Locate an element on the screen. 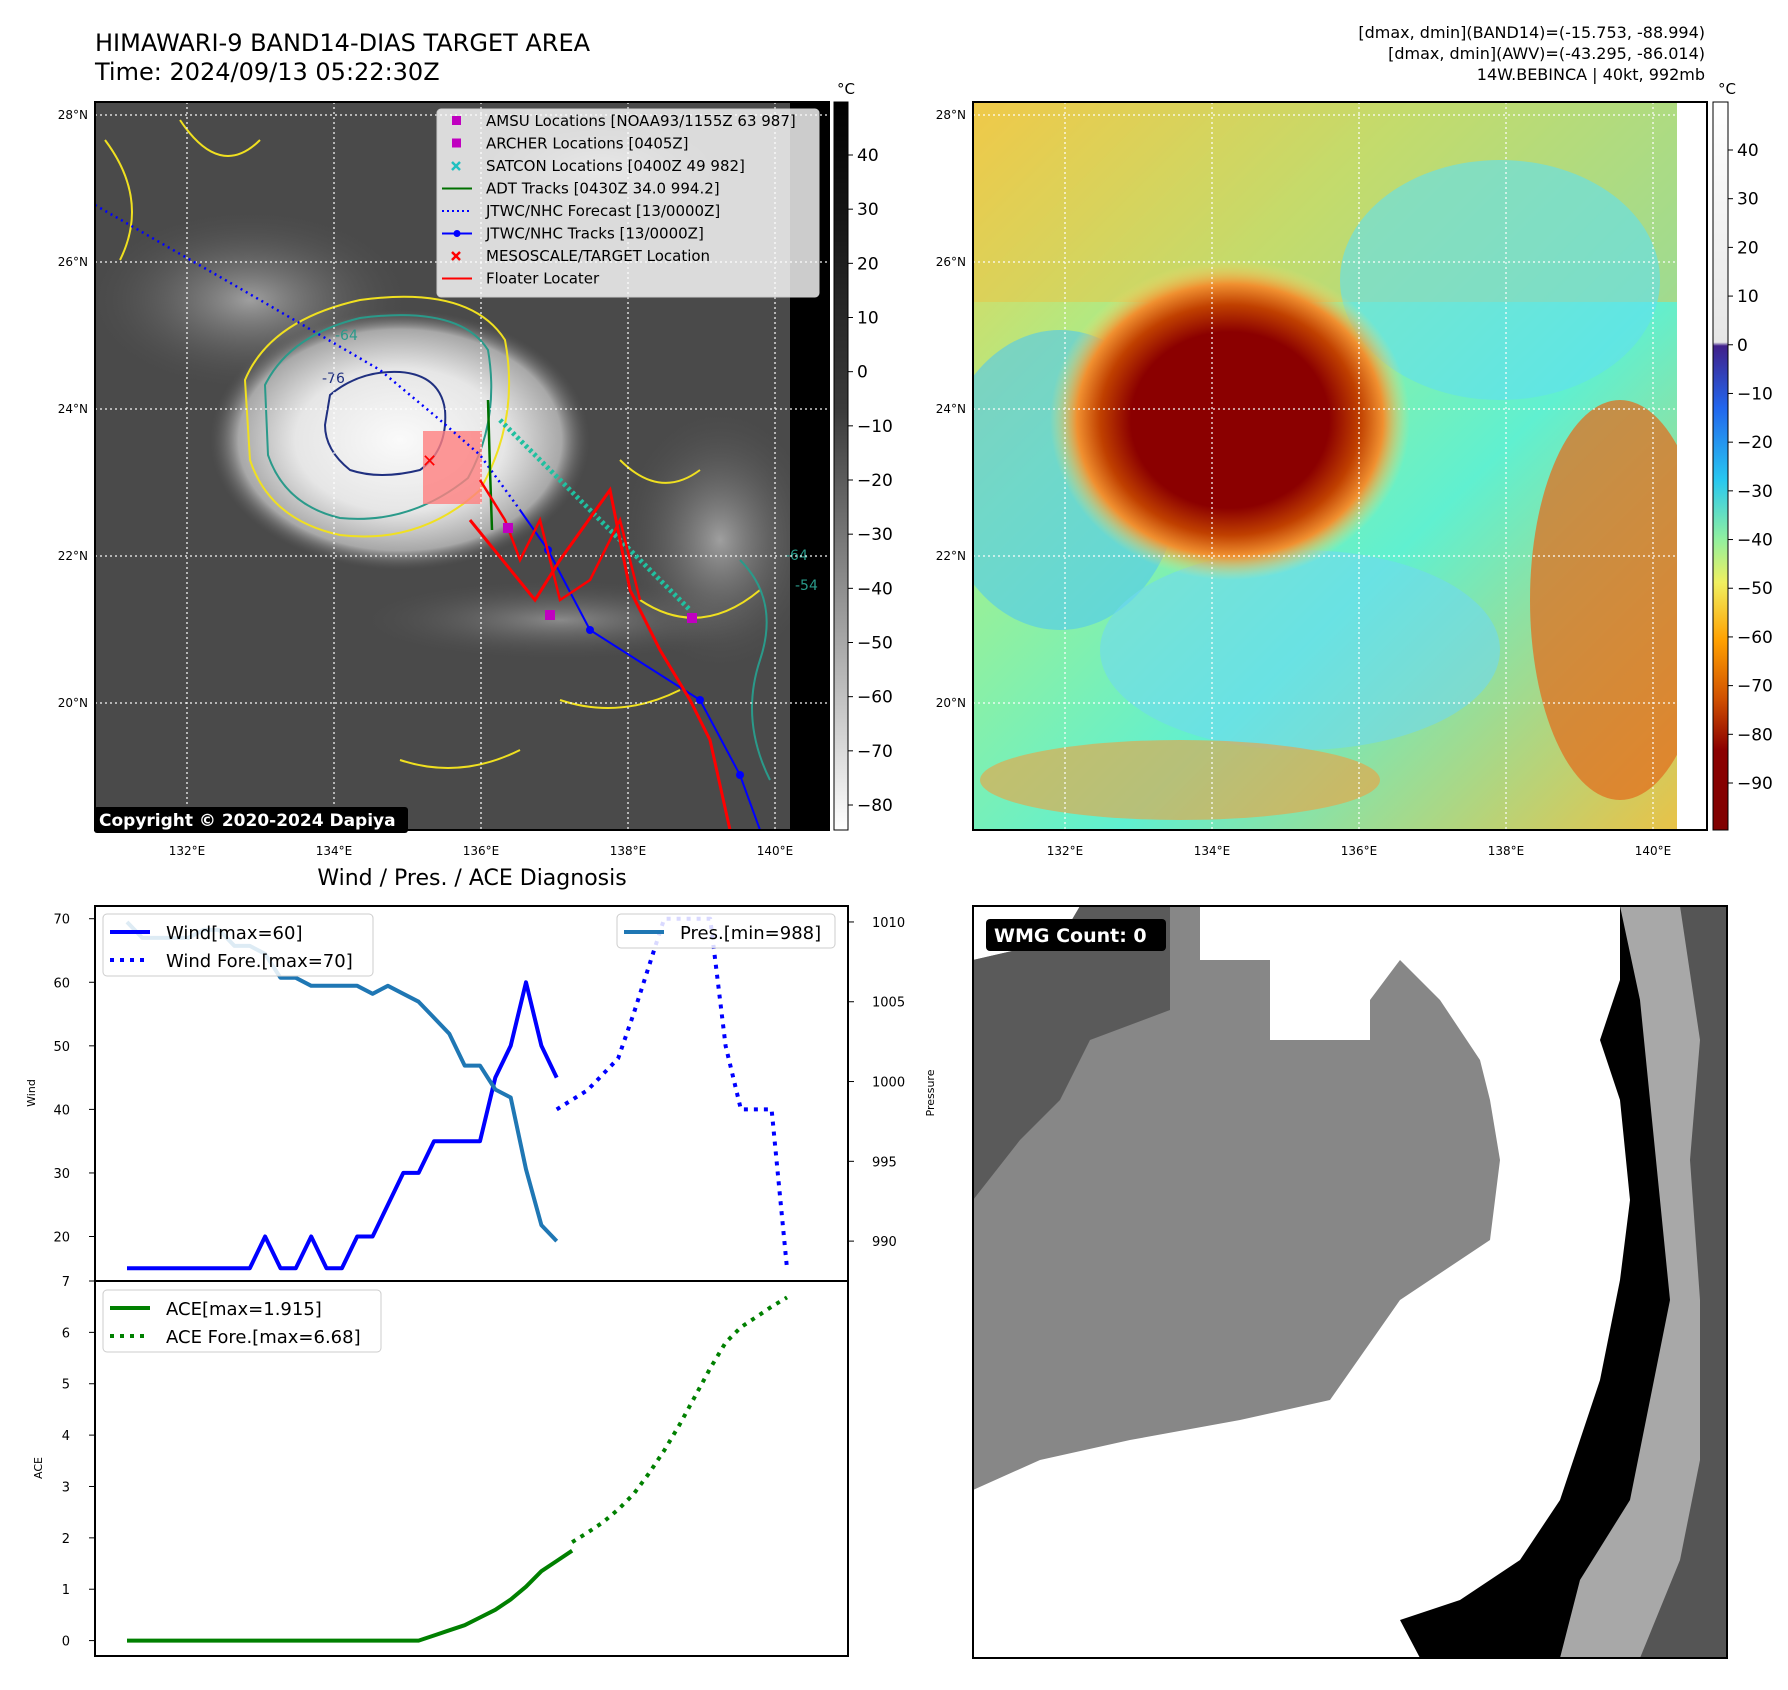 Image resolution: width=1788 pixels, height=1690 pixels. colorbar-left-label: 40 is located at coordinates (868, 156).